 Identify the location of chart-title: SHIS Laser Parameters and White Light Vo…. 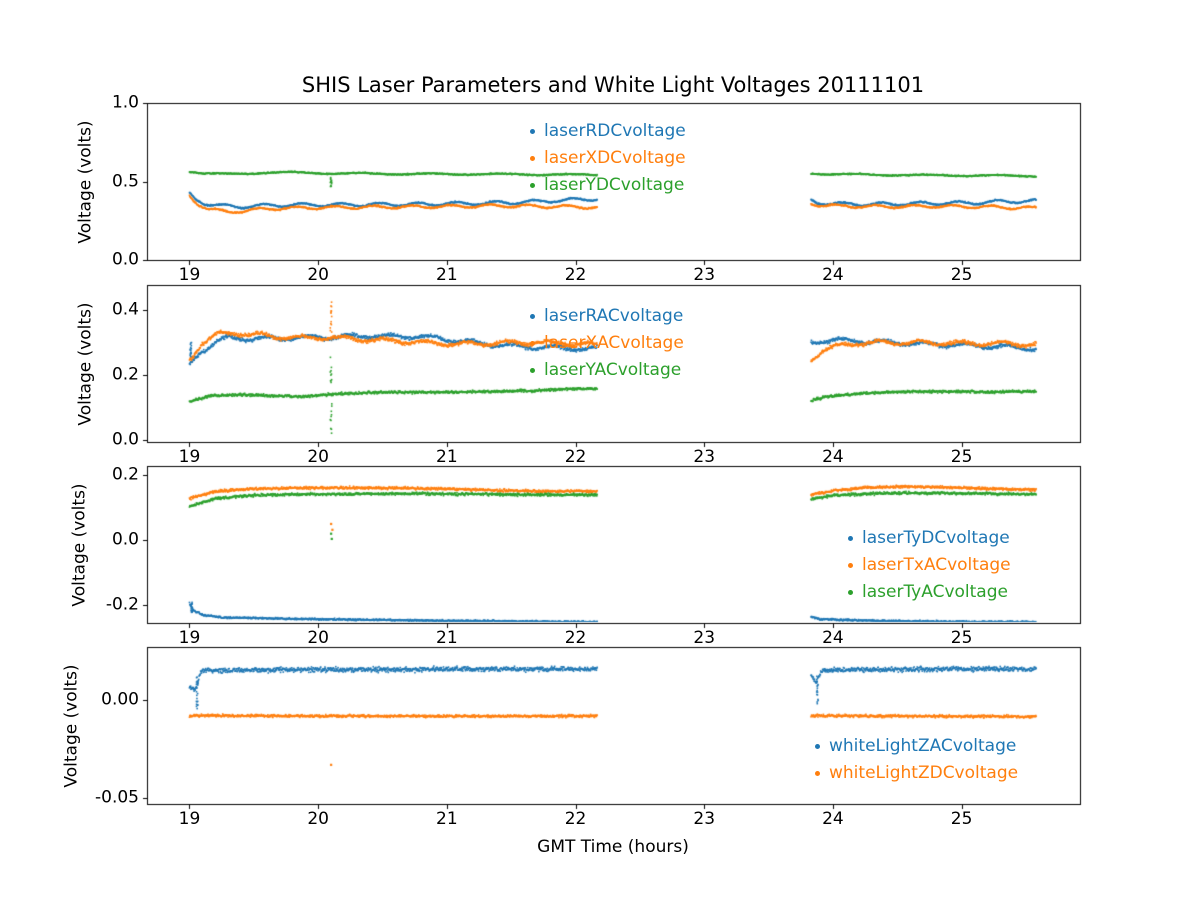
(613, 85).